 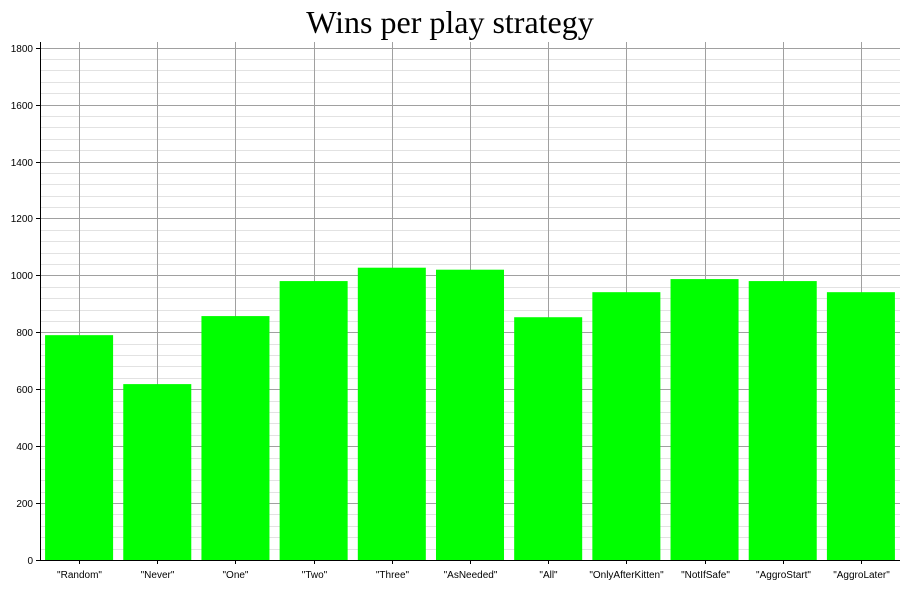 What do you see at coordinates (22, 49) in the screenshot?
I see `y-tick-label: 1800` at bounding box center [22, 49].